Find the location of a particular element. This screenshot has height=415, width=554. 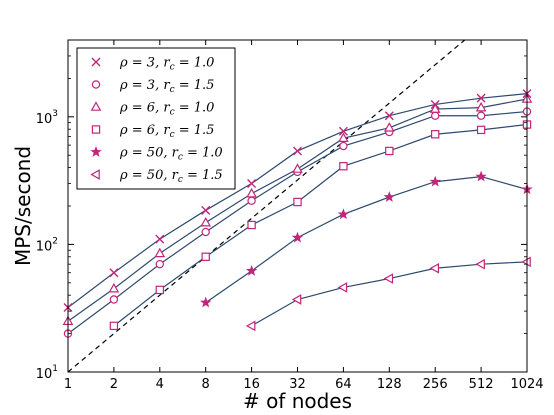

y-tick-label: 10³ is located at coordinates (47, 118).